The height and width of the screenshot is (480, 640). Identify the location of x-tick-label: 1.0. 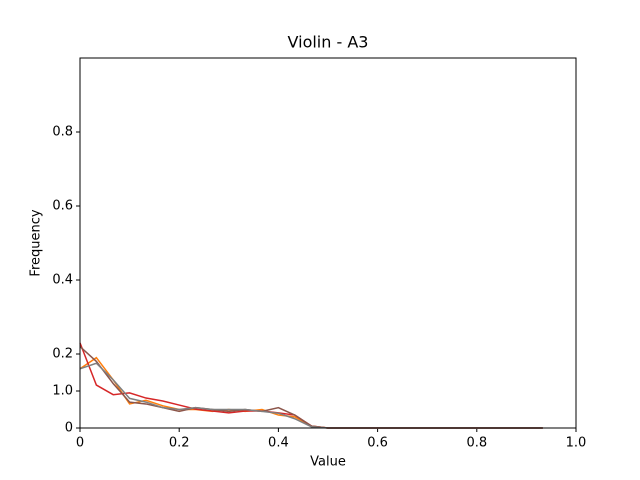
(576, 443).